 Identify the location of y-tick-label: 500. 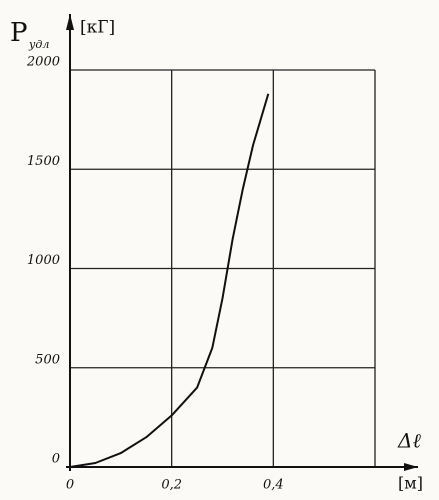
(47, 359).